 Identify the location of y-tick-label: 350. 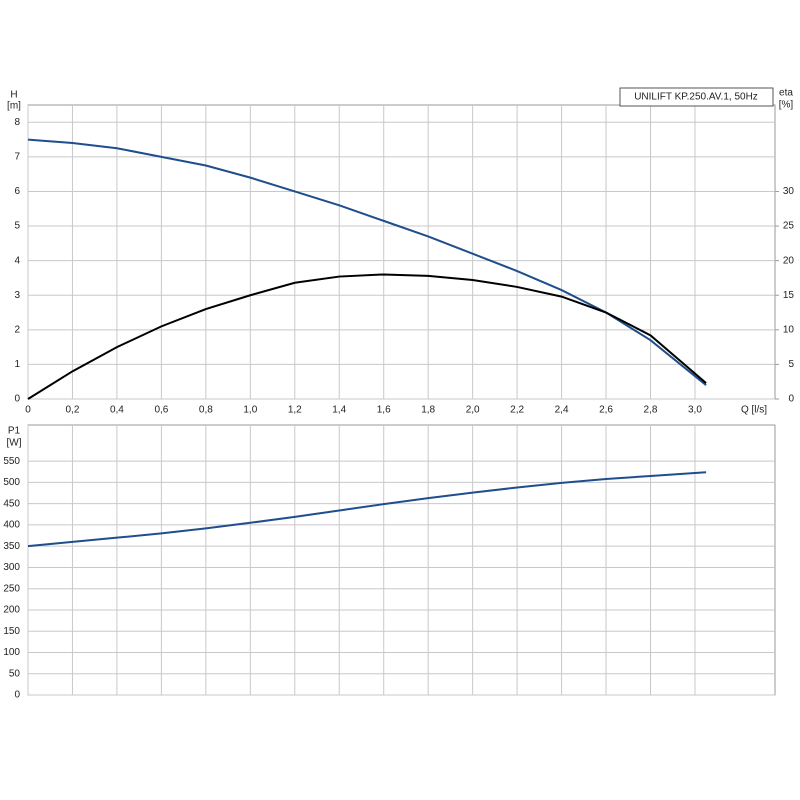
(11, 546).